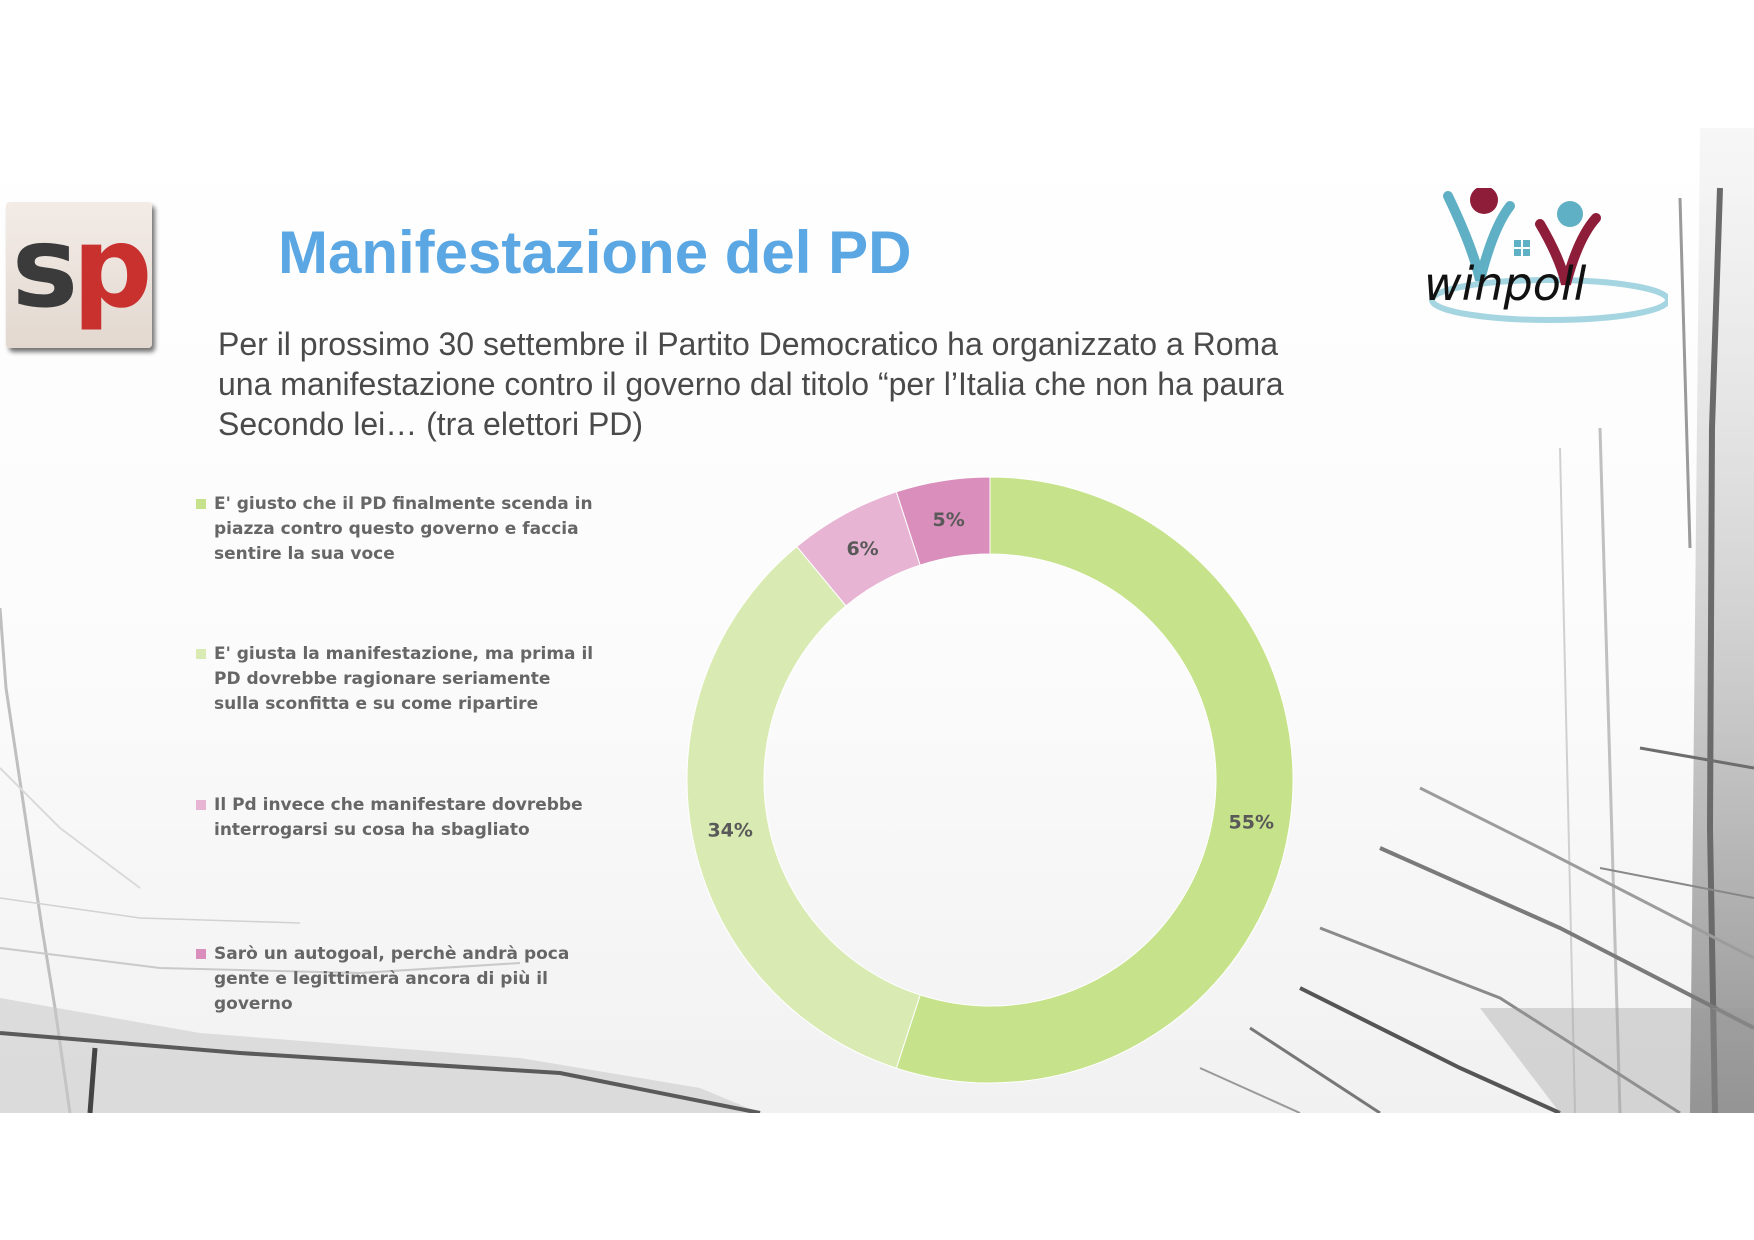 The image size is (1754, 1240). Describe the element at coordinates (1546, 255) in the screenshot. I see `winpoll-logo: winpoll` at that location.